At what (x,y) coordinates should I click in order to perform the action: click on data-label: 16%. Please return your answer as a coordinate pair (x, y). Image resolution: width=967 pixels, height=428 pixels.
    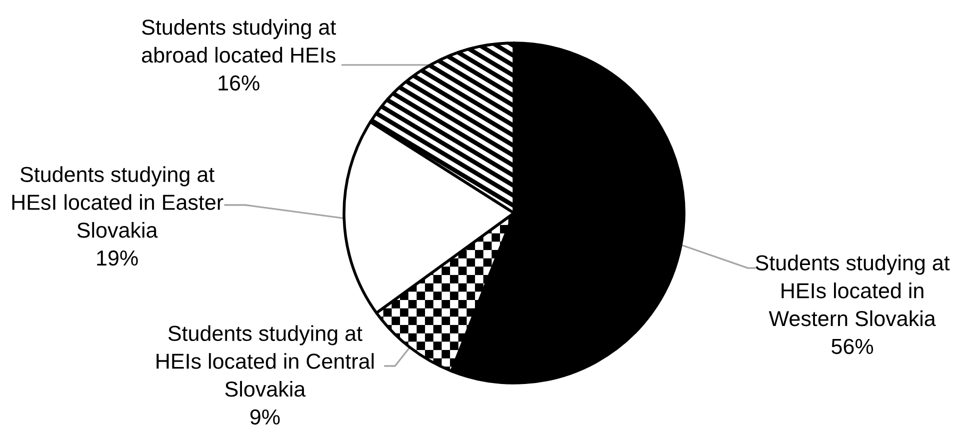
    Looking at the image, I should click on (239, 83).